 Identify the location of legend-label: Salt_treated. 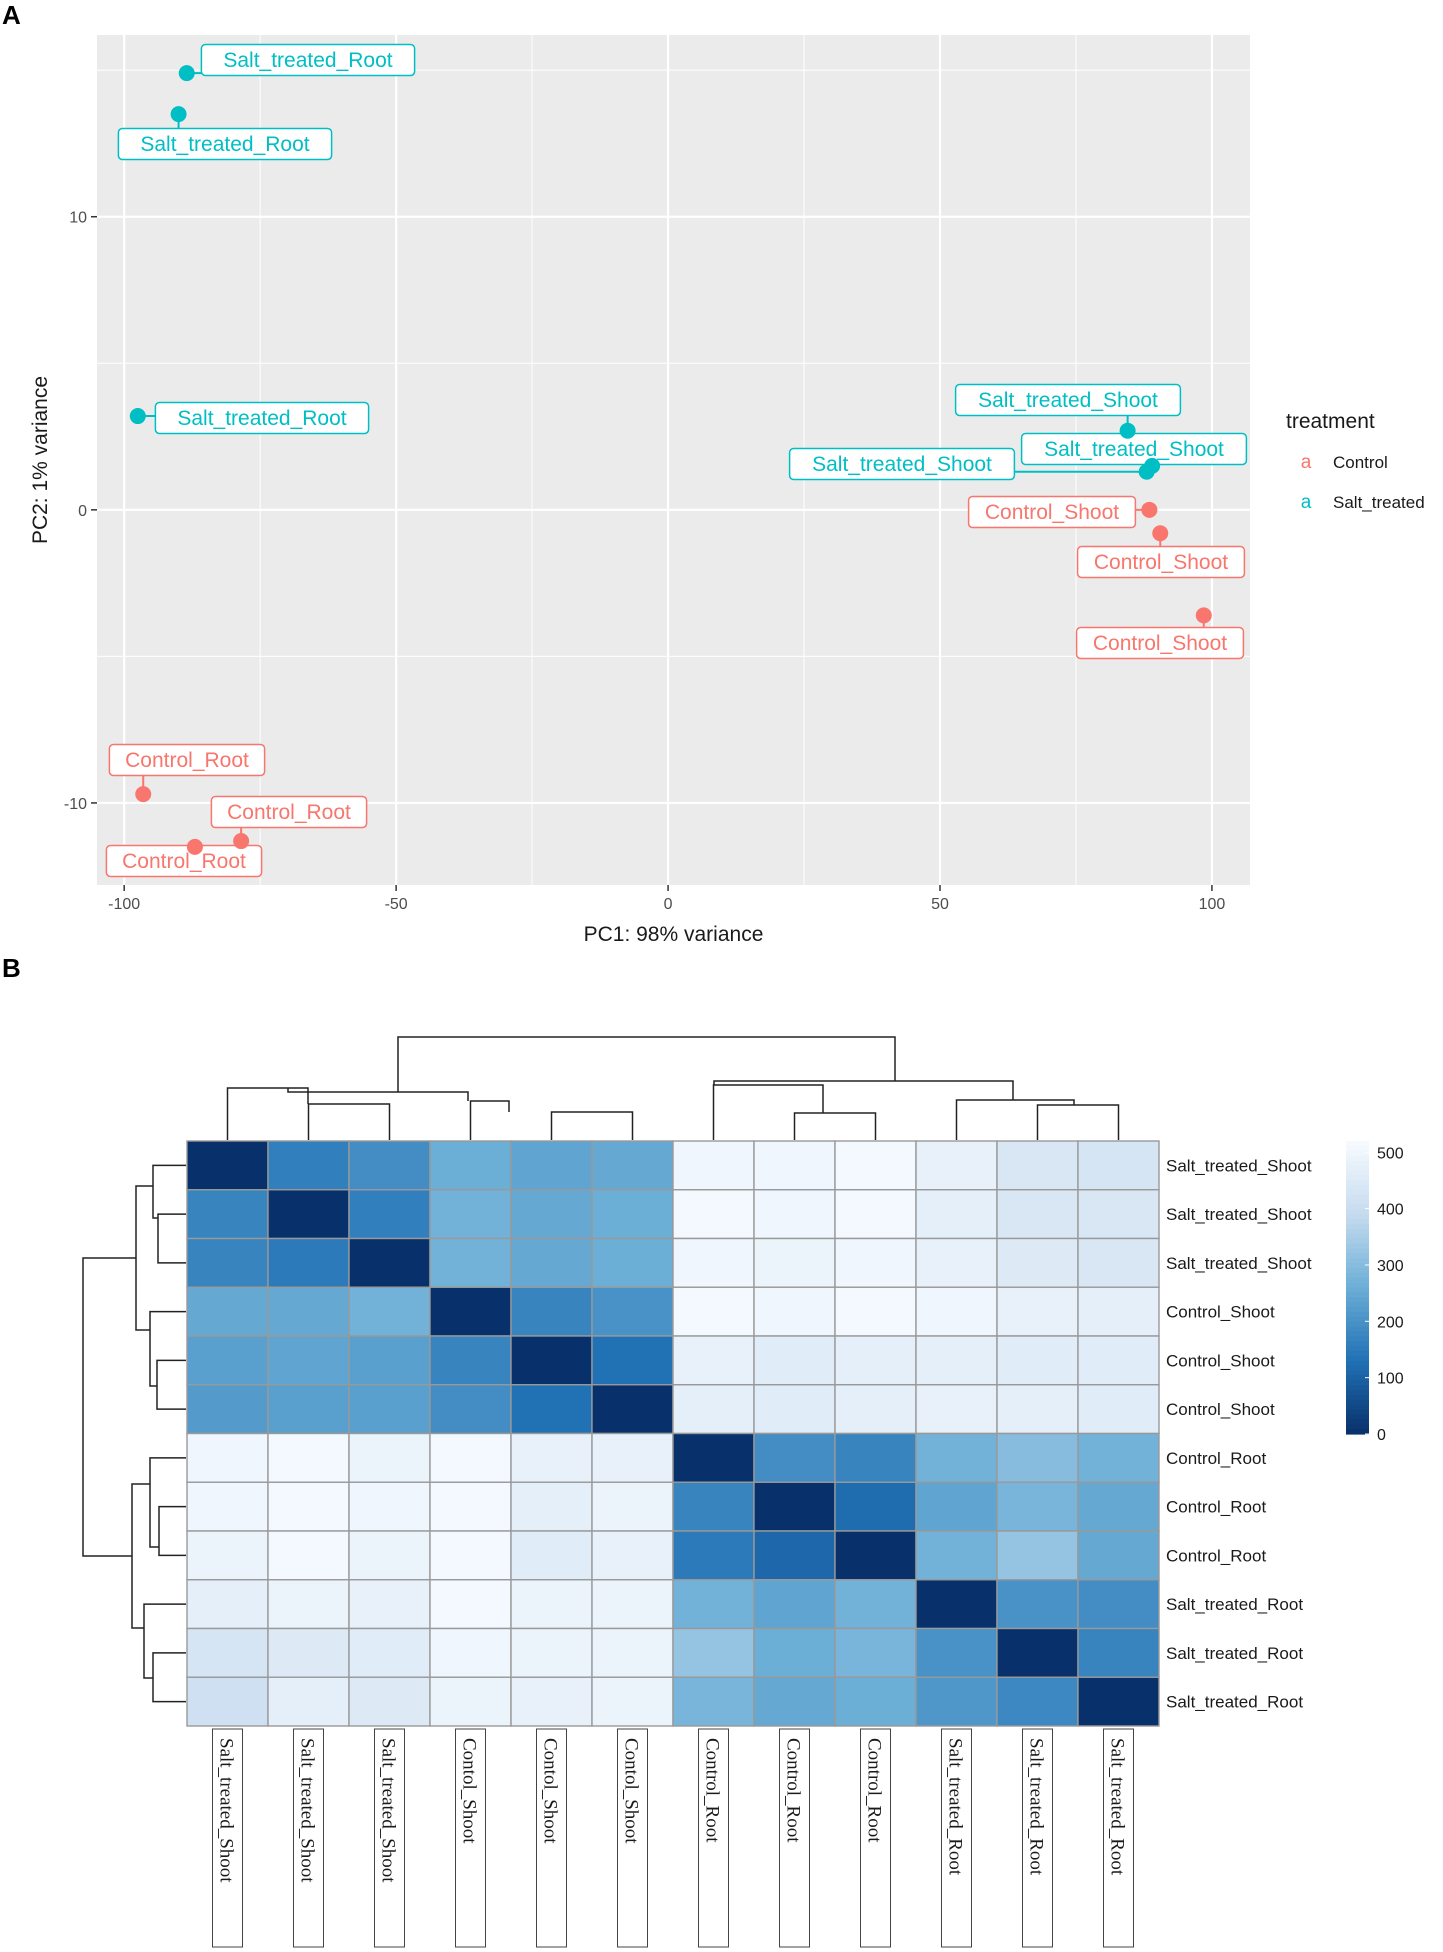
(1379, 502).